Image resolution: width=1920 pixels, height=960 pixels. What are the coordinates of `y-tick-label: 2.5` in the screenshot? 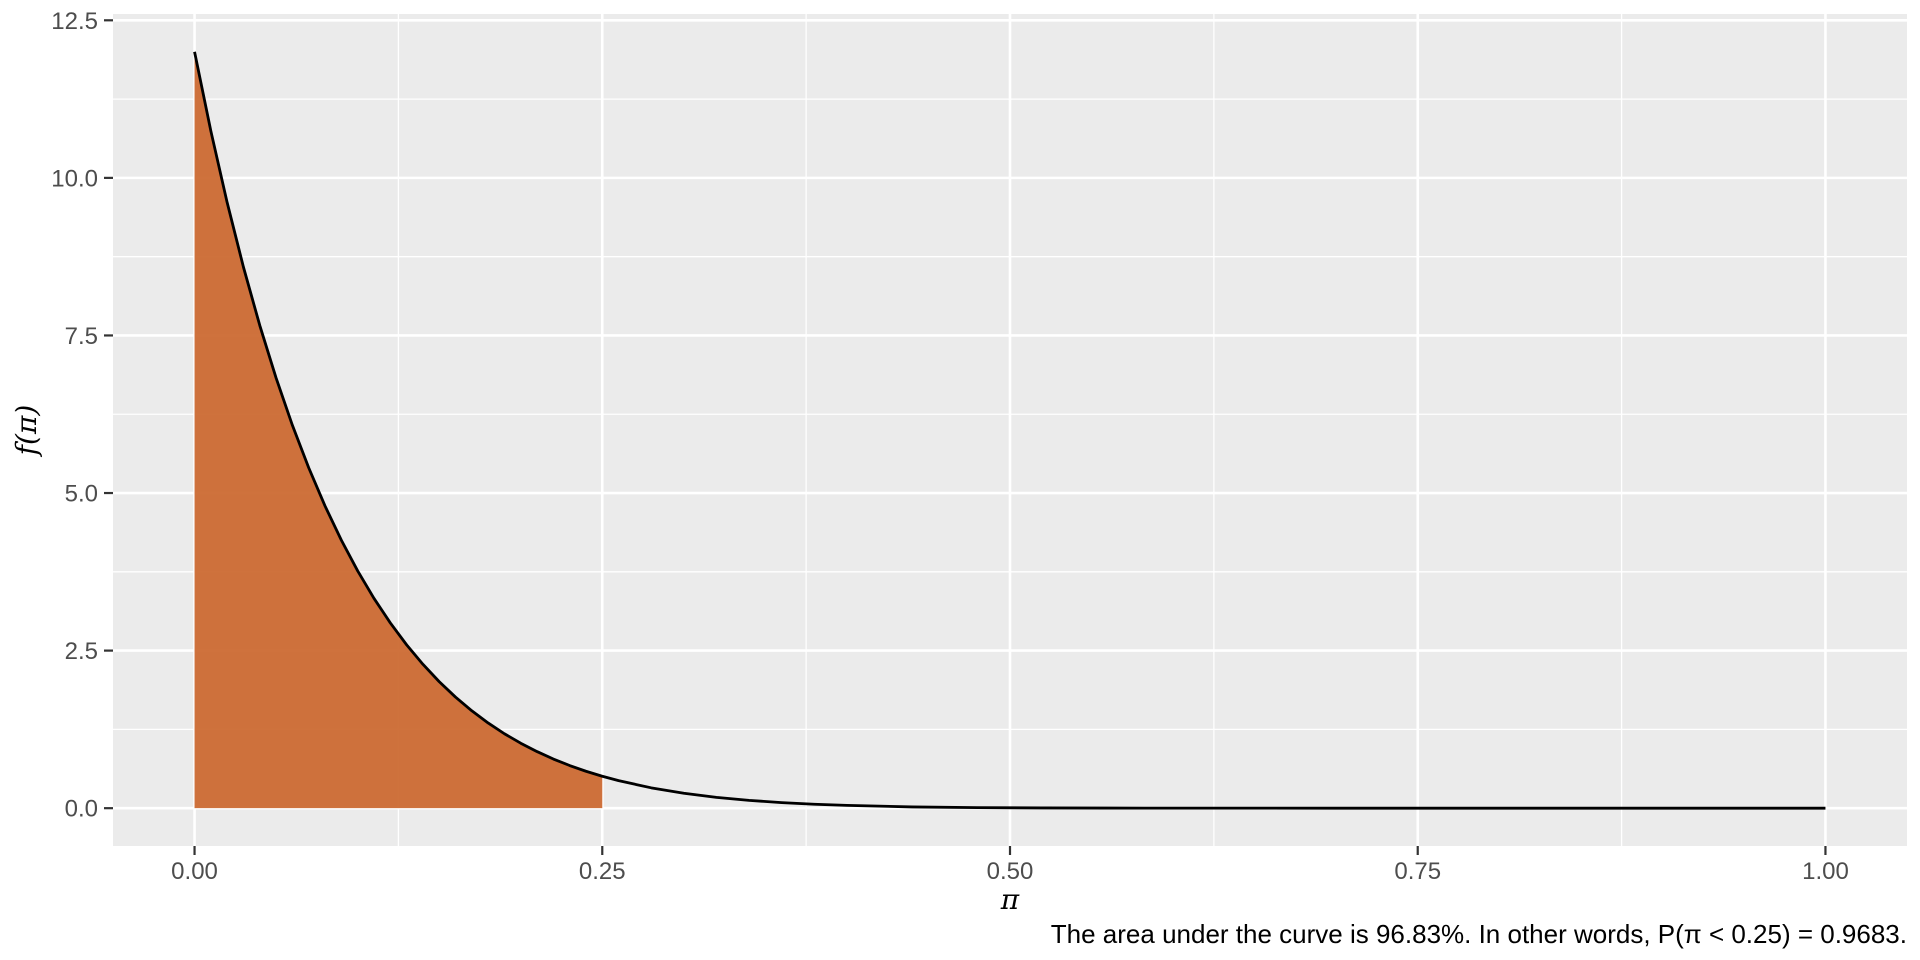 It's located at (81, 651).